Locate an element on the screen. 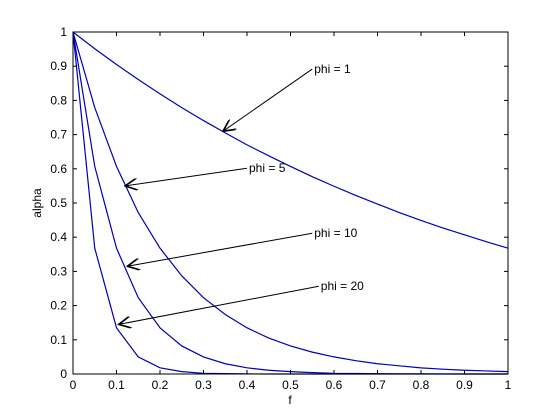 The height and width of the screenshot is (420, 560). annotation-label: phi = 10 is located at coordinates (335, 233).